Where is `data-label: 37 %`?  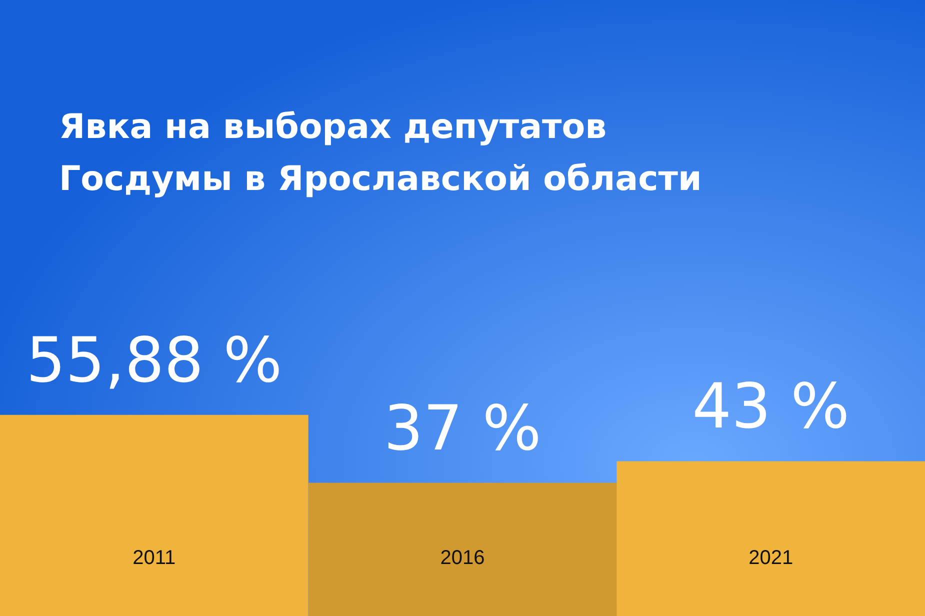
data-label: 37 % is located at coordinates (463, 427).